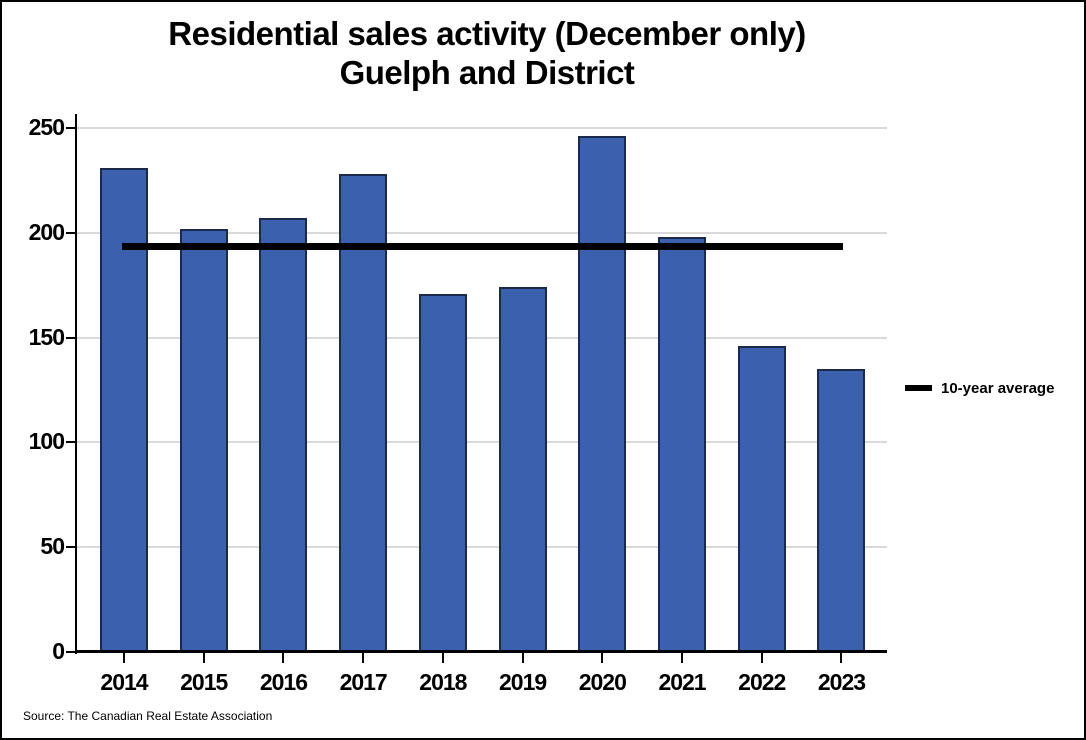 Image resolution: width=1086 pixels, height=740 pixels. Describe the element at coordinates (602, 394) in the screenshot. I see `bar-2020` at that location.